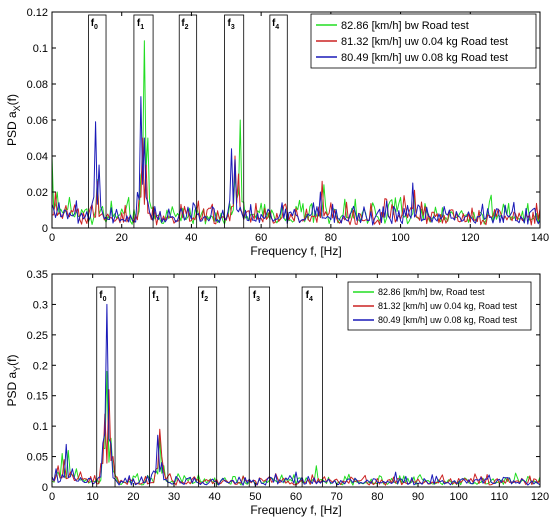  I want to click on legend-entry: 81.32 [km/h] uw 0.04 kg Road test, so click(424, 42).